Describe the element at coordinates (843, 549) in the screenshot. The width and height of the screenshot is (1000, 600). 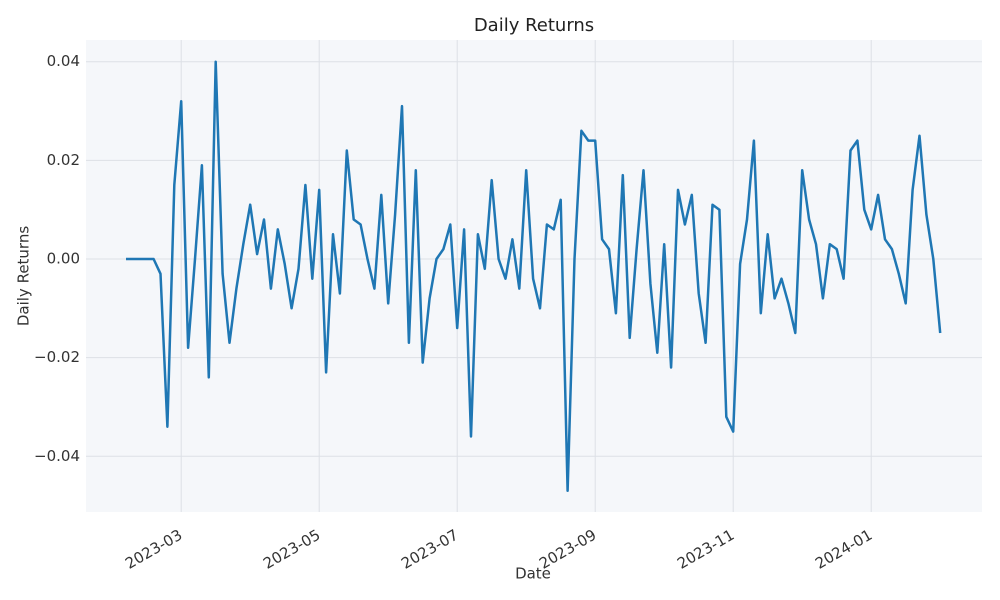
I see `x-tick-label: 2024-01` at that location.